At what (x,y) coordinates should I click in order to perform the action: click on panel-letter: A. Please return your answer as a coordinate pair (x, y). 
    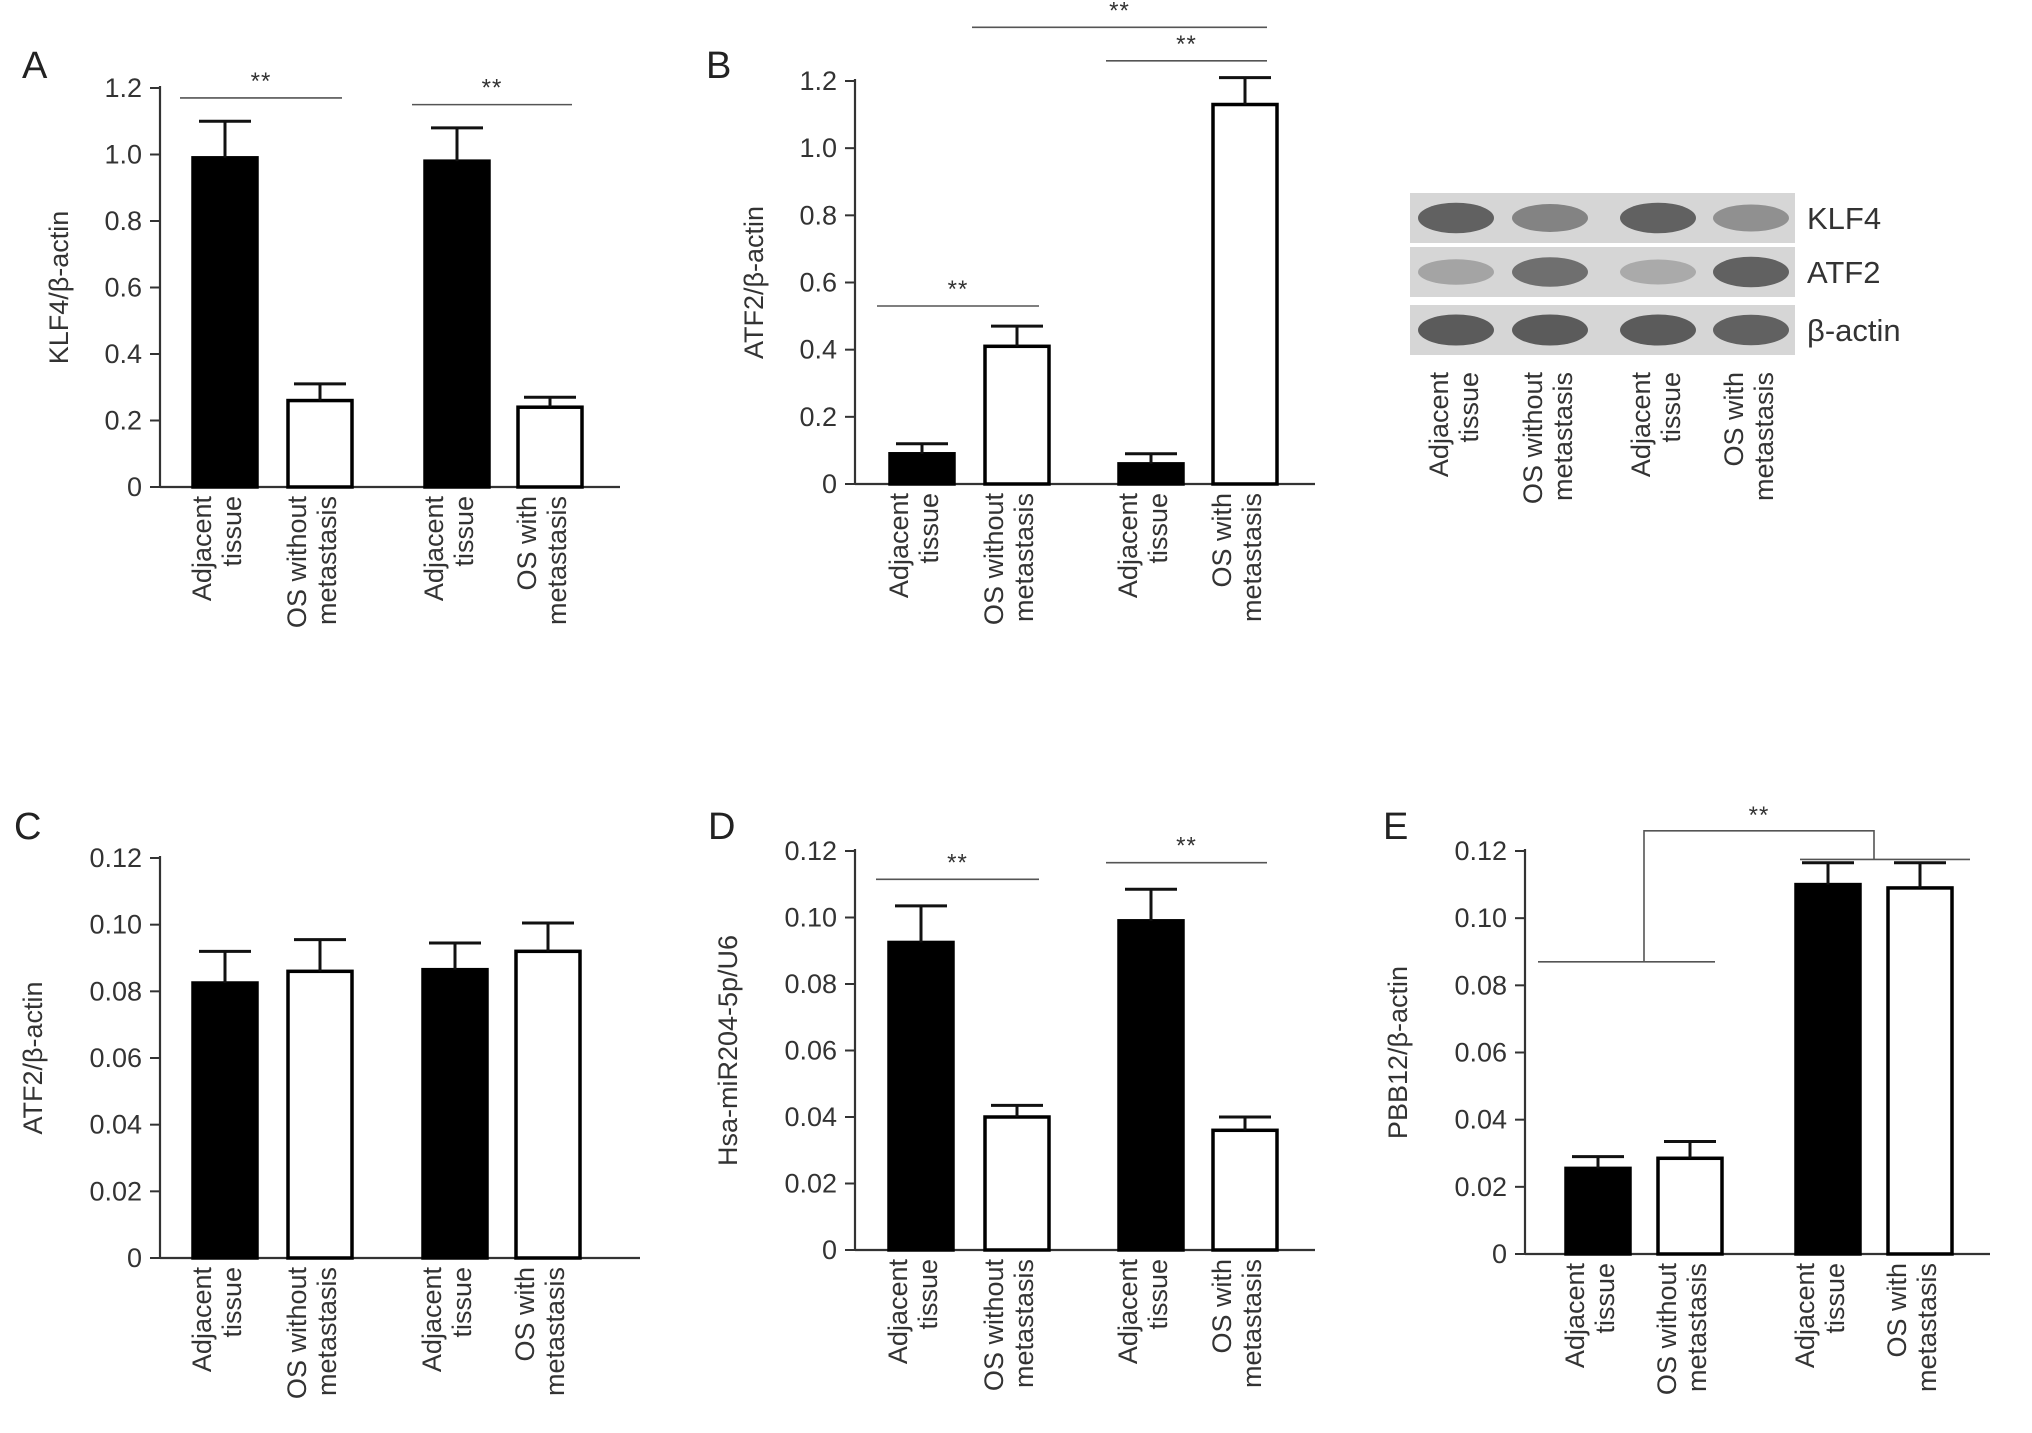
    Looking at the image, I should click on (35, 66).